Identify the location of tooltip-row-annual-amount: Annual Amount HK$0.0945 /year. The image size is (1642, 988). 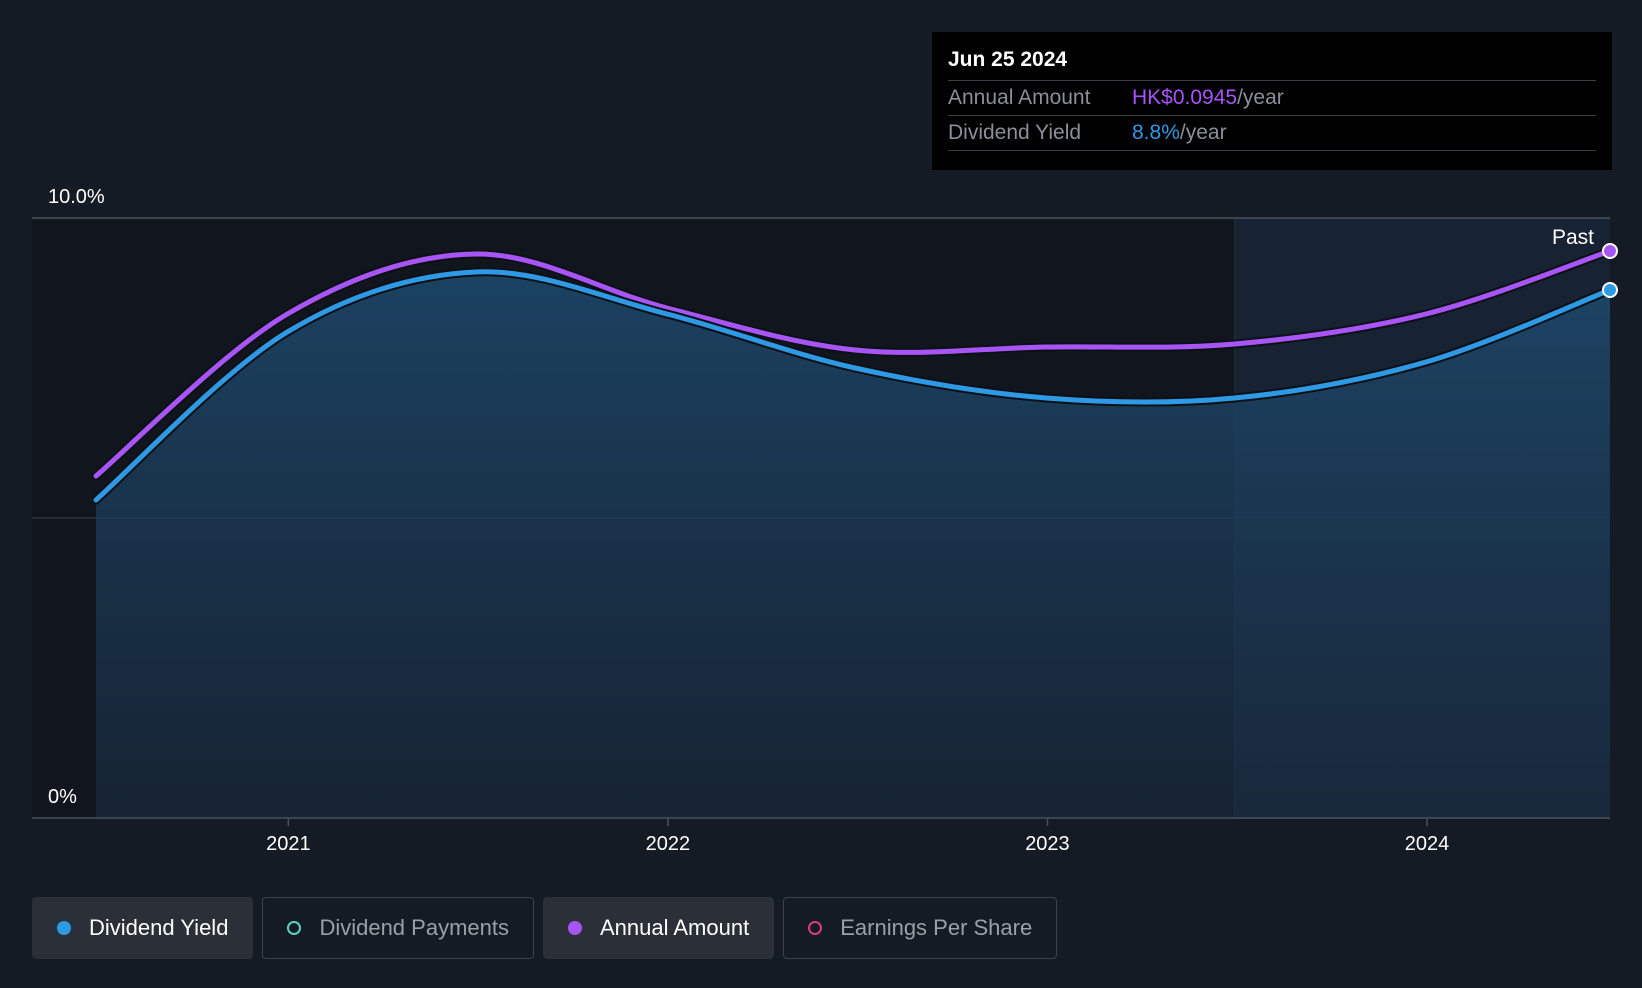
(1272, 97).